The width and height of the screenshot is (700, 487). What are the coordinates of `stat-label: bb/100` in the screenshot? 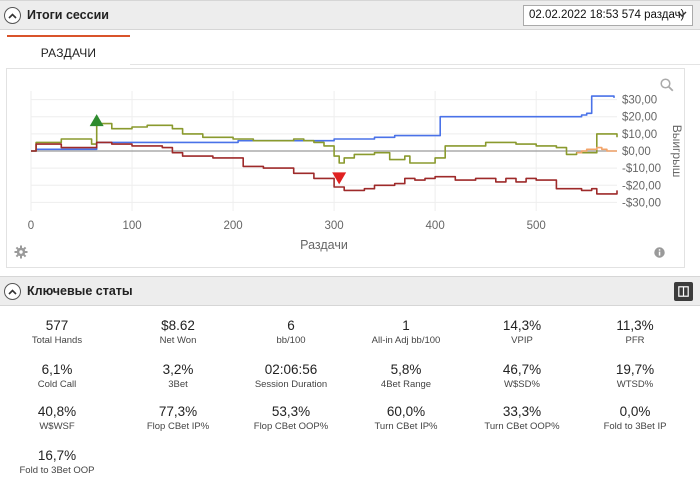 It's located at (291, 340).